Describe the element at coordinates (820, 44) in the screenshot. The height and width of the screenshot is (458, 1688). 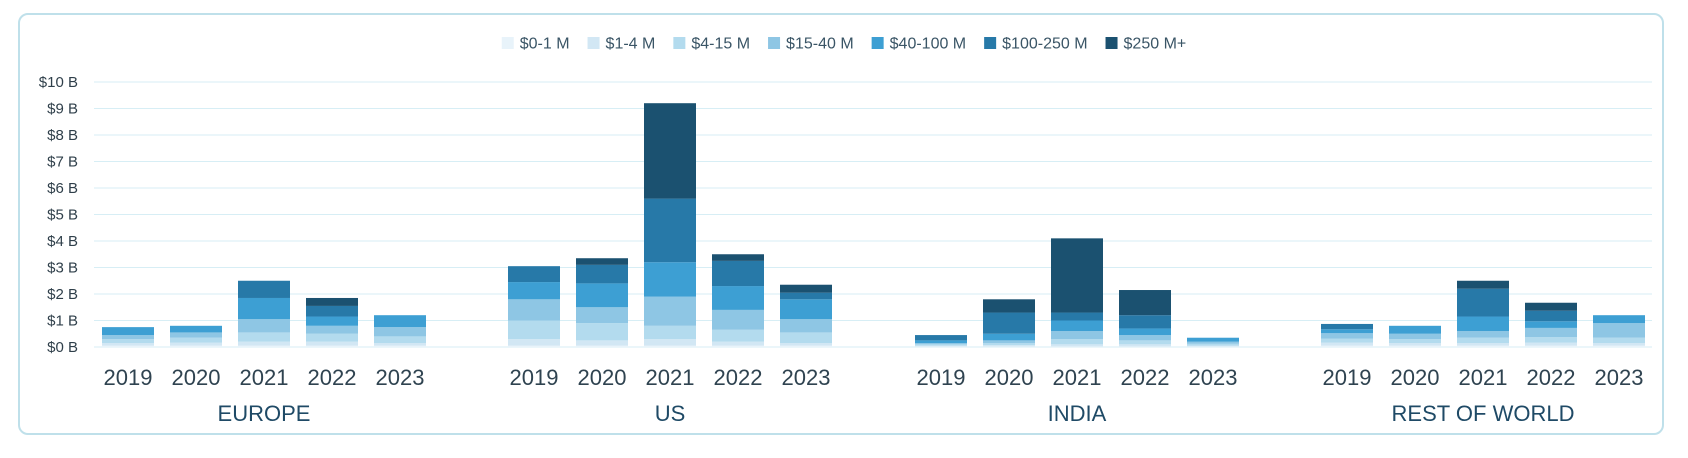
I see `legend-label-3: $15-40 M` at that location.